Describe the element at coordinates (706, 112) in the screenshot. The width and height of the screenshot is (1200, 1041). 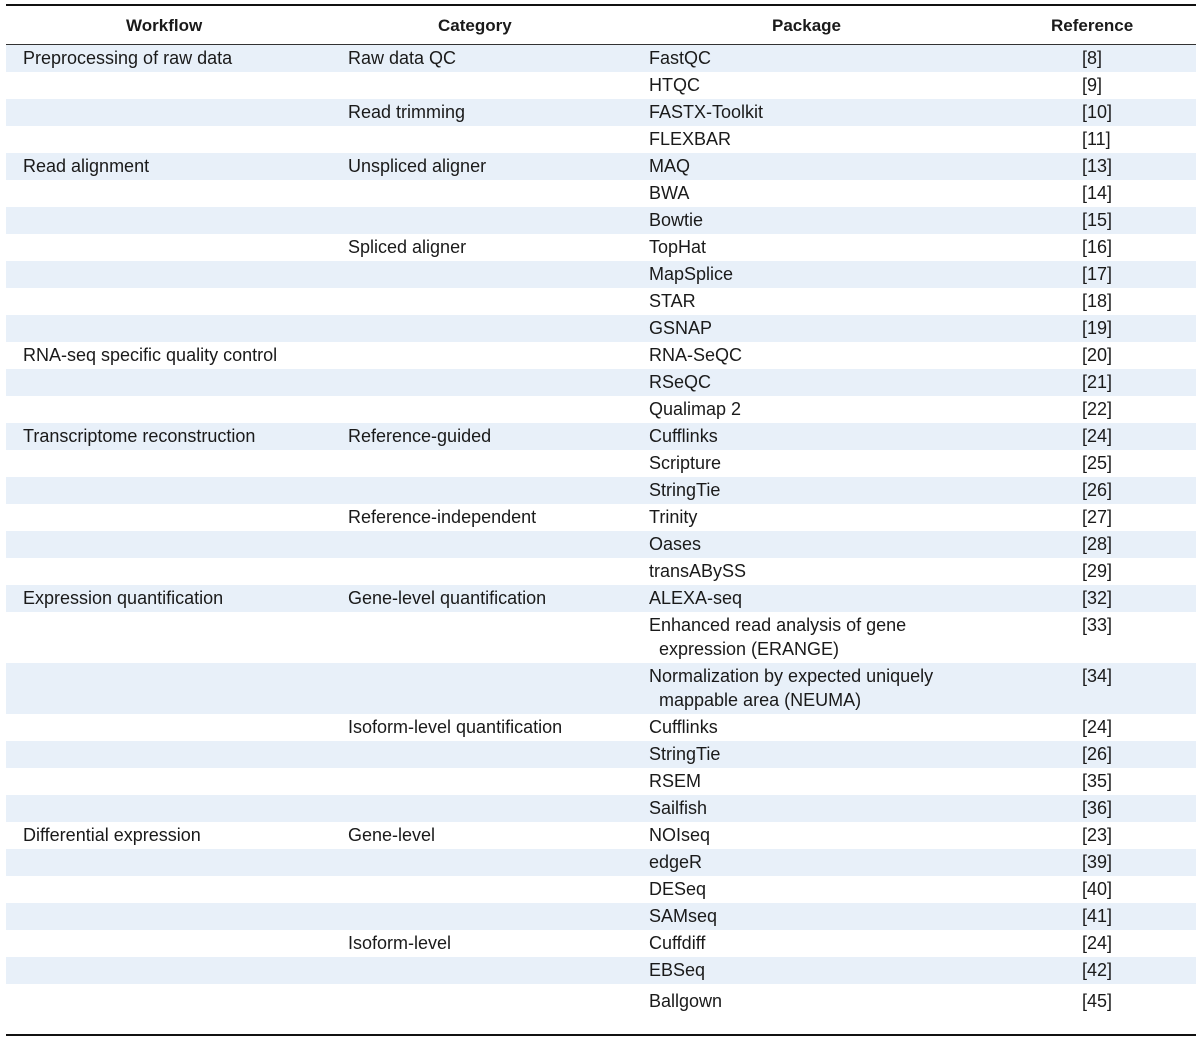
I see `cell-package: FASTX-Toolkit` at that location.